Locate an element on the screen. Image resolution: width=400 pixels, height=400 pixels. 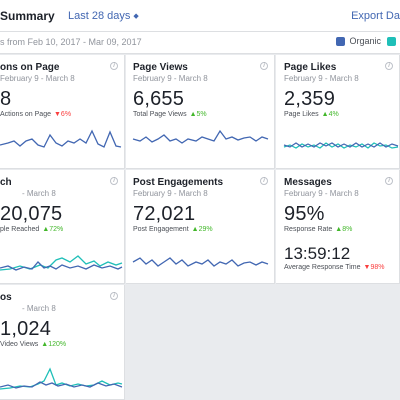
card-subtitle: ple Reached ▲72% is located at coordinates (31, 229).